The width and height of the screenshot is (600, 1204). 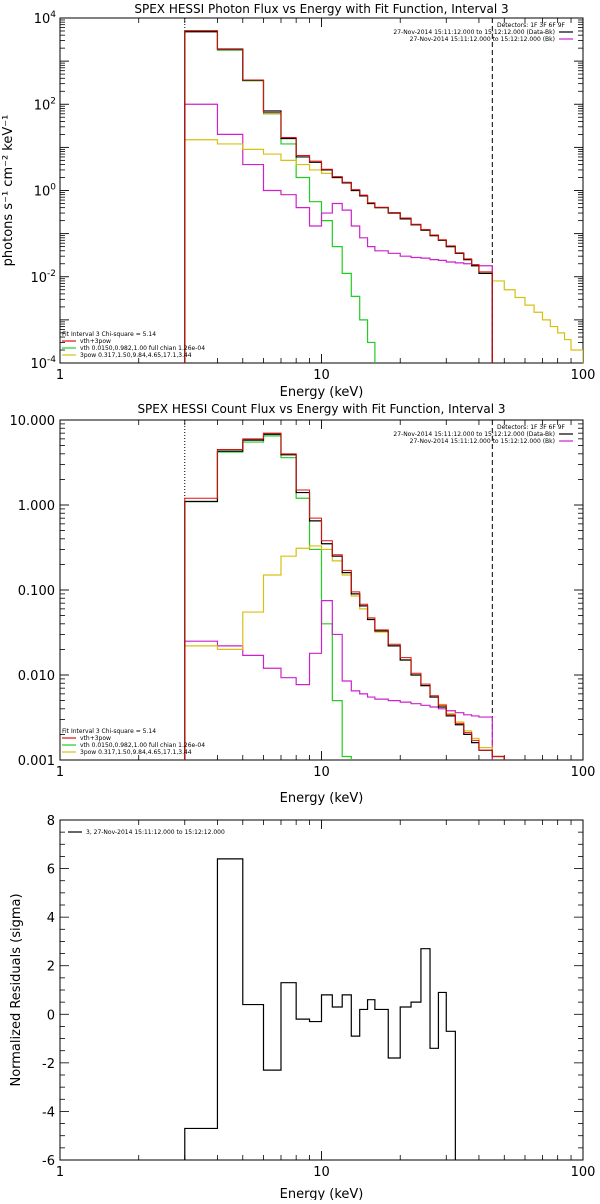 I want to click on y-tick-label: 10⁻², so click(x=43, y=277).